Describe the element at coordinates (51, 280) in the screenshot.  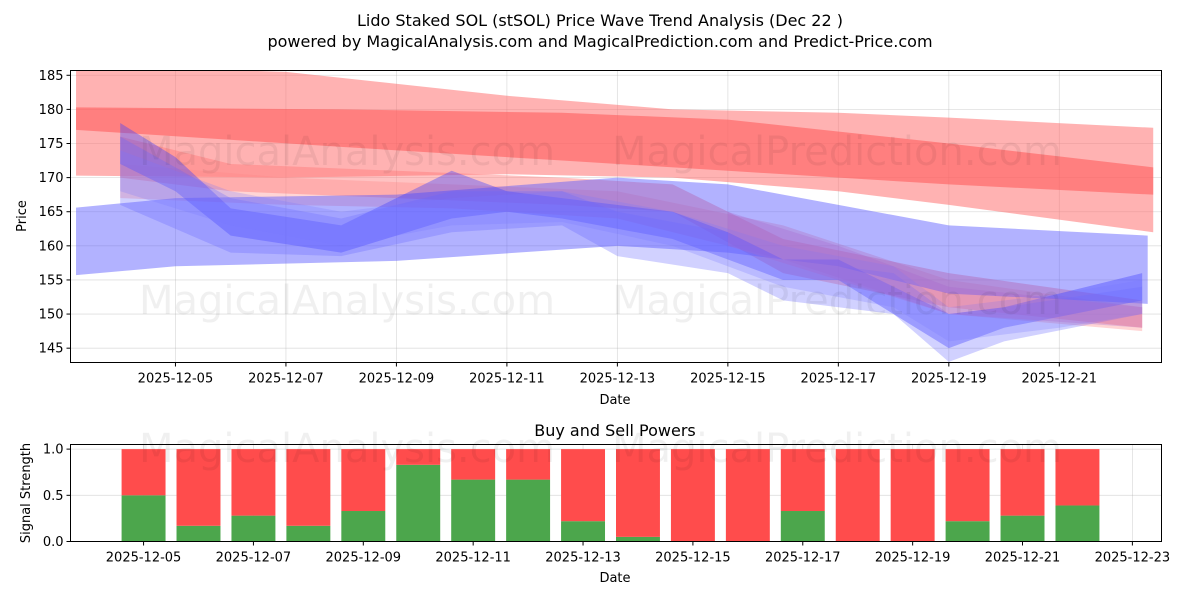
I see `y-tick-label: 155` at that location.